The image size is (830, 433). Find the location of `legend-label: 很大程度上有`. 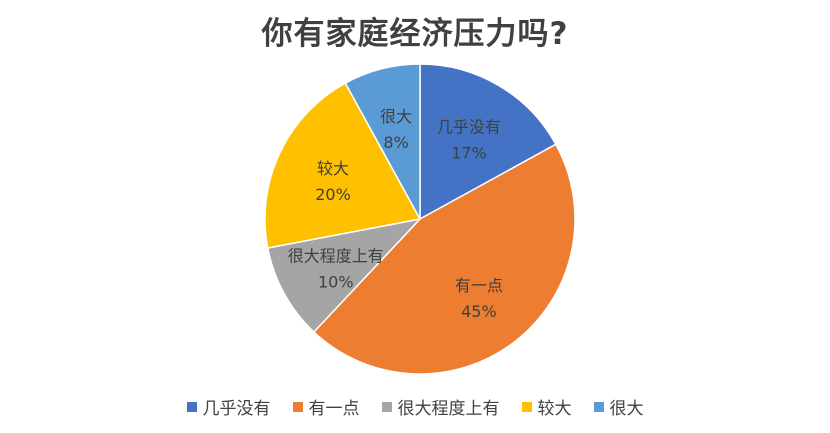

legend-label: 很大程度上有 is located at coordinates (448, 409).